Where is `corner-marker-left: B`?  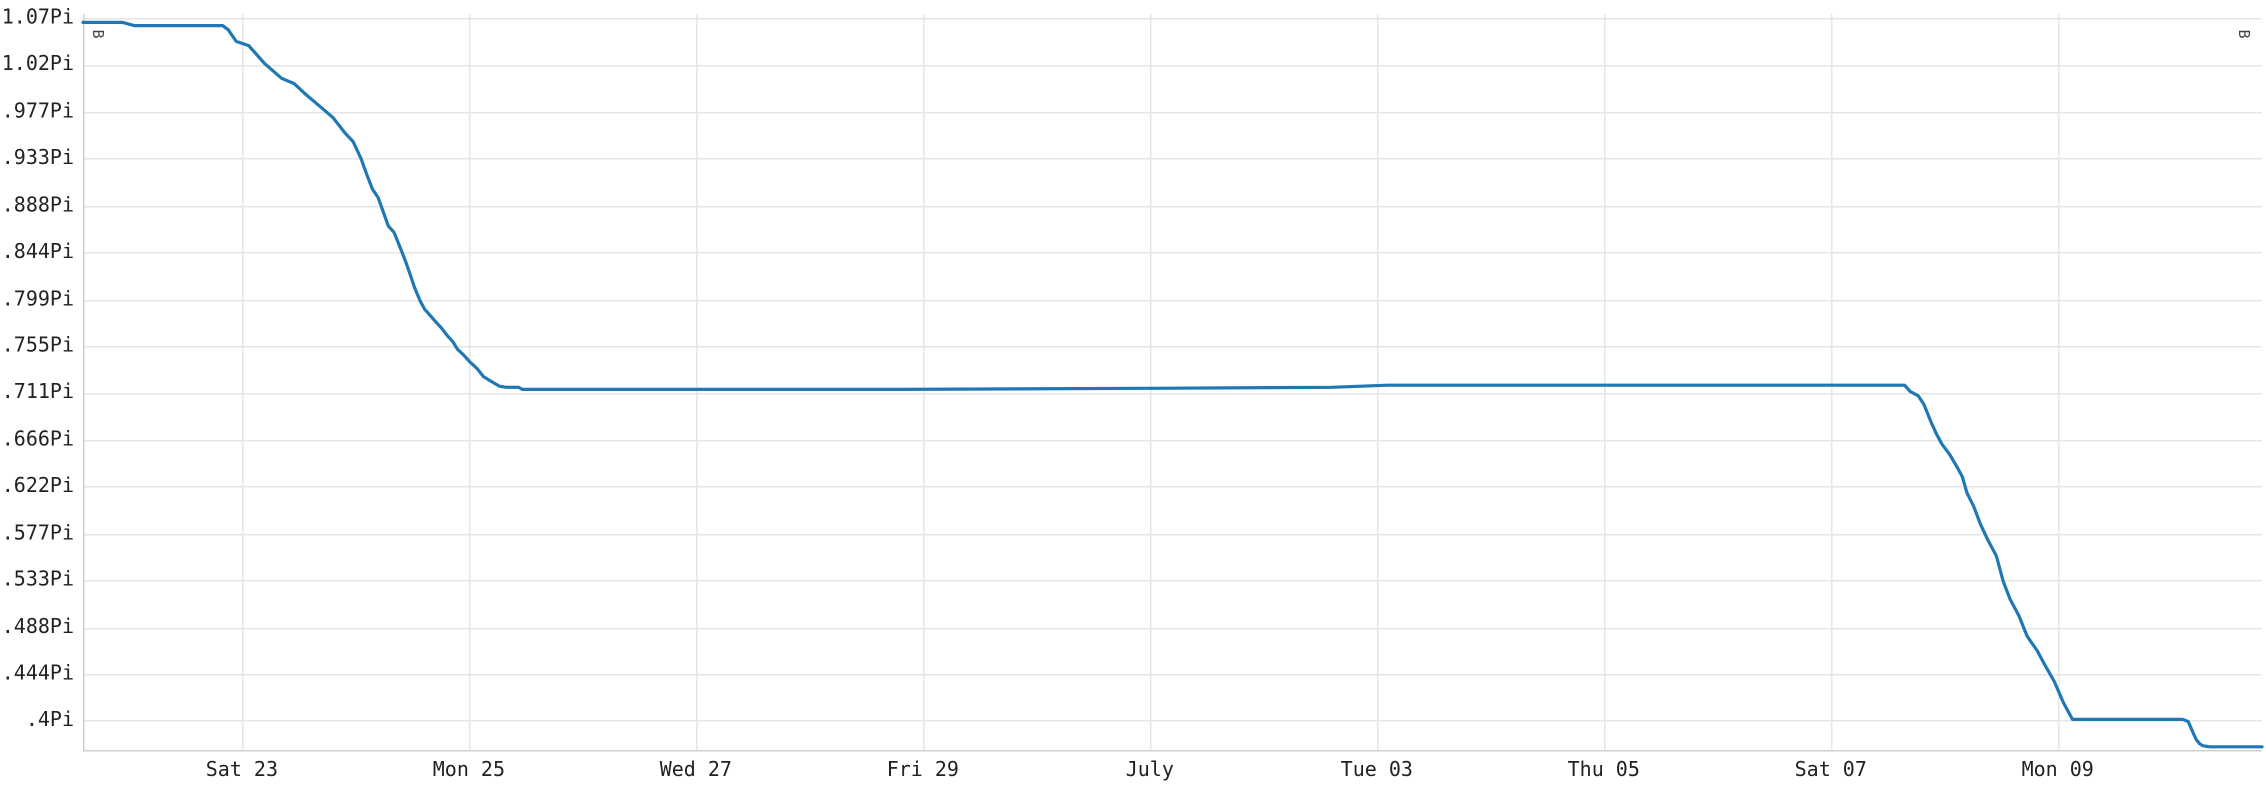
corner-marker-left: B is located at coordinates (98, 33).